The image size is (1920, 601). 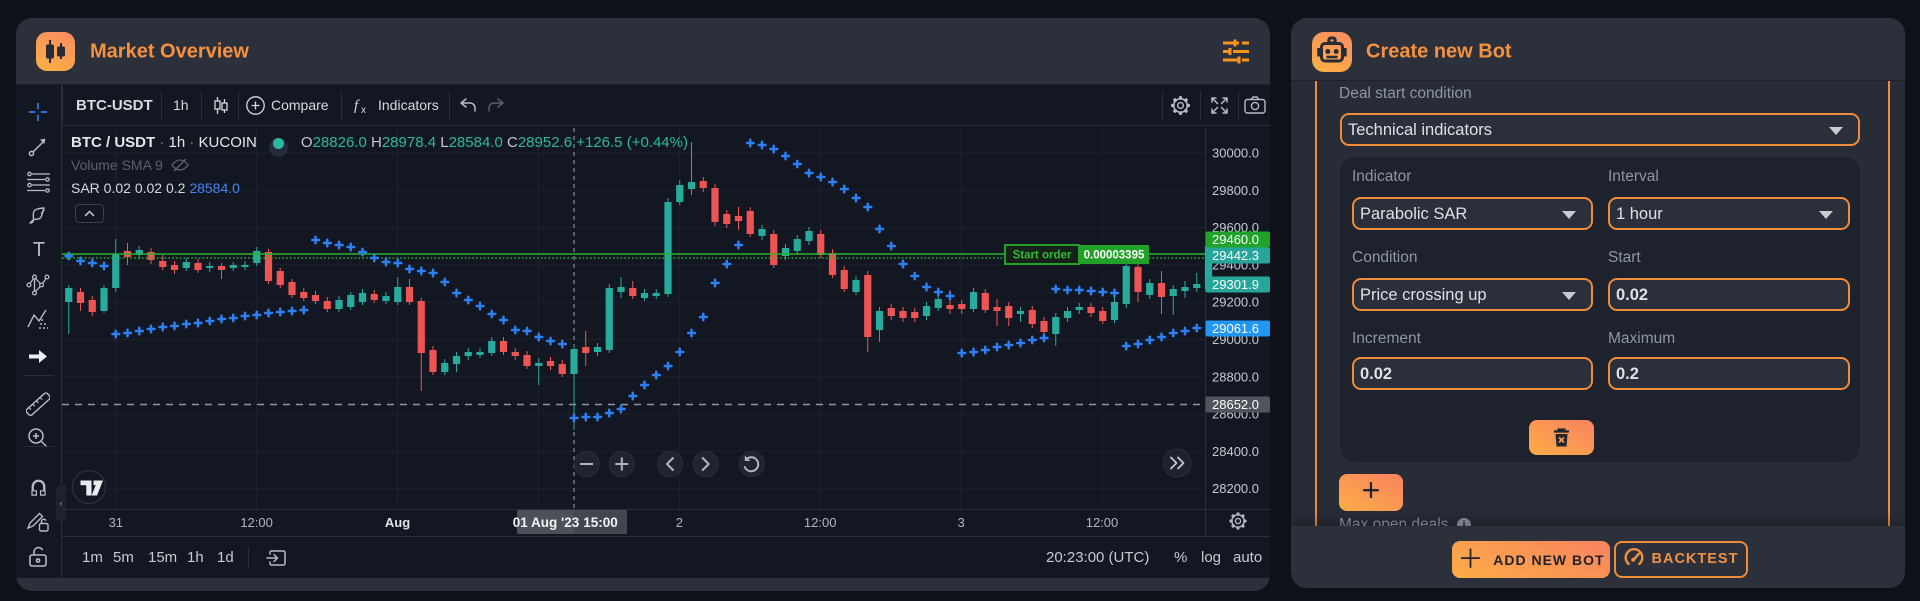 I want to click on svg-text: 29301.9, so click(x=1235, y=284).